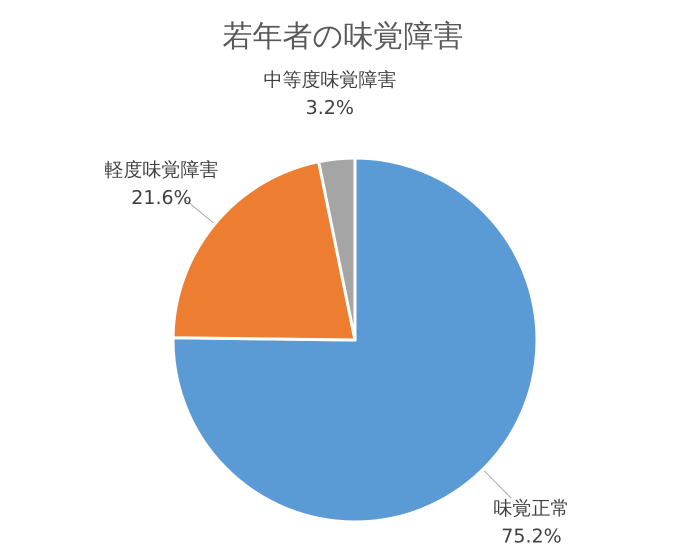  What do you see at coordinates (329, 80) in the screenshot?
I see `slice-label: 中等度味覚障害` at bounding box center [329, 80].